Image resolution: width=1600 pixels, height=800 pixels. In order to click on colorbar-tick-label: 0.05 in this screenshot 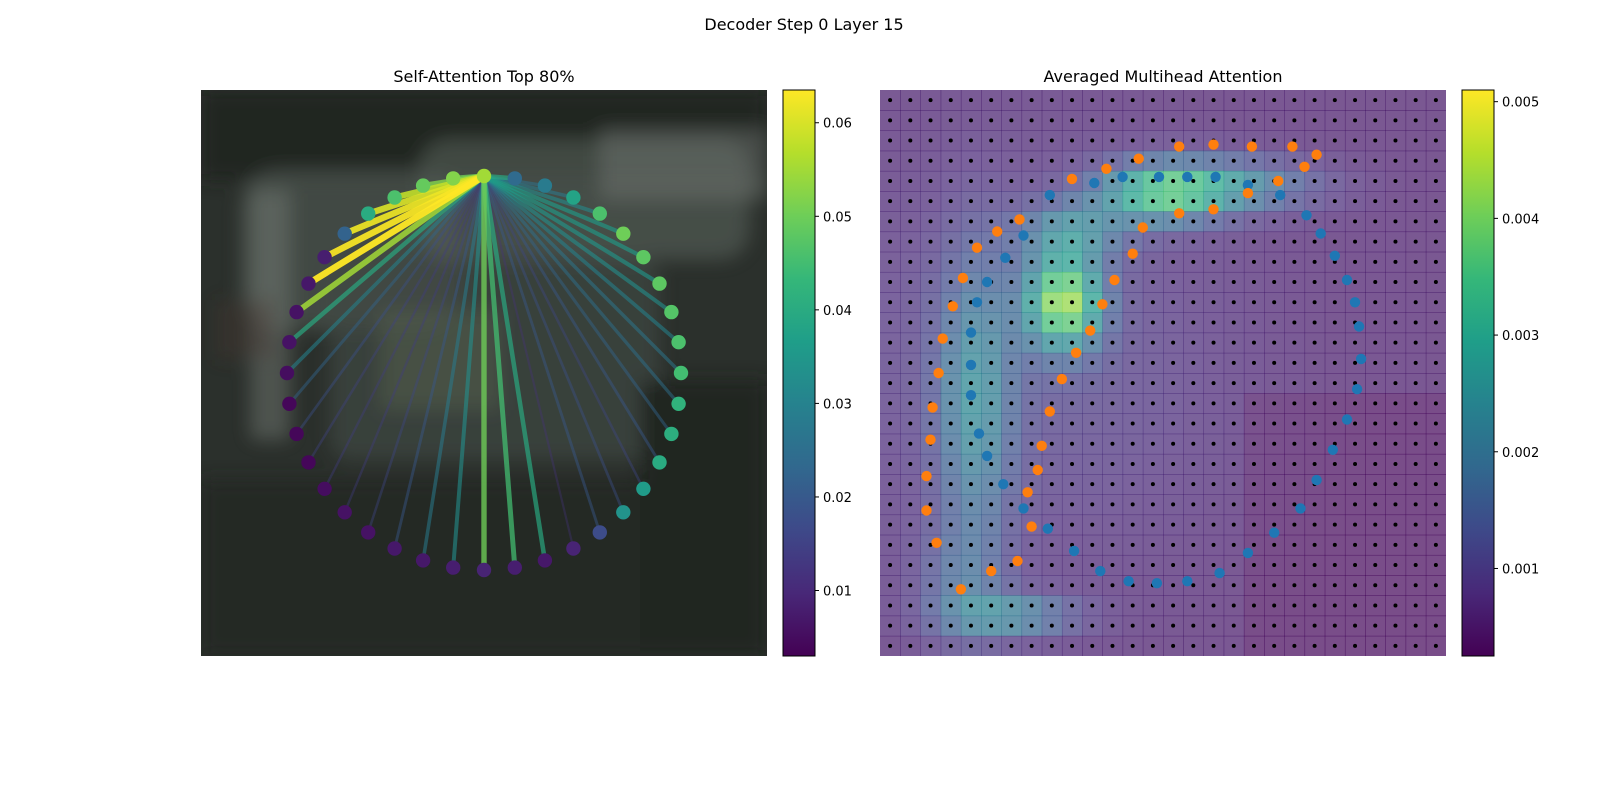, I will do `click(837, 217)`.